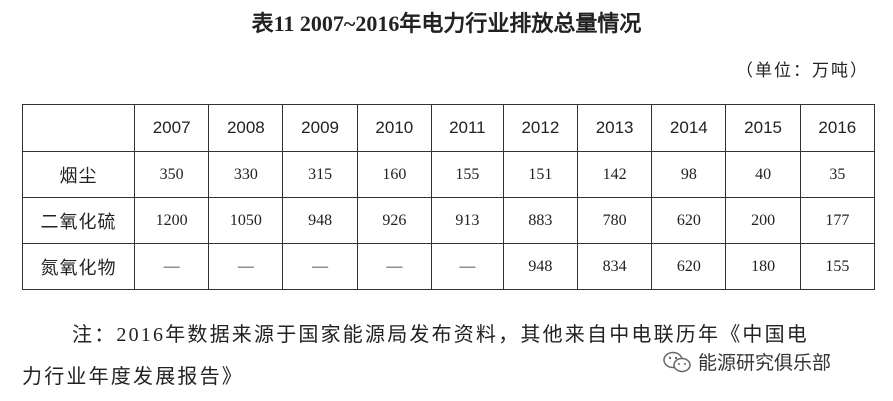  Describe the element at coordinates (171, 128) in the screenshot. I see `year-header: 2007` at that location.